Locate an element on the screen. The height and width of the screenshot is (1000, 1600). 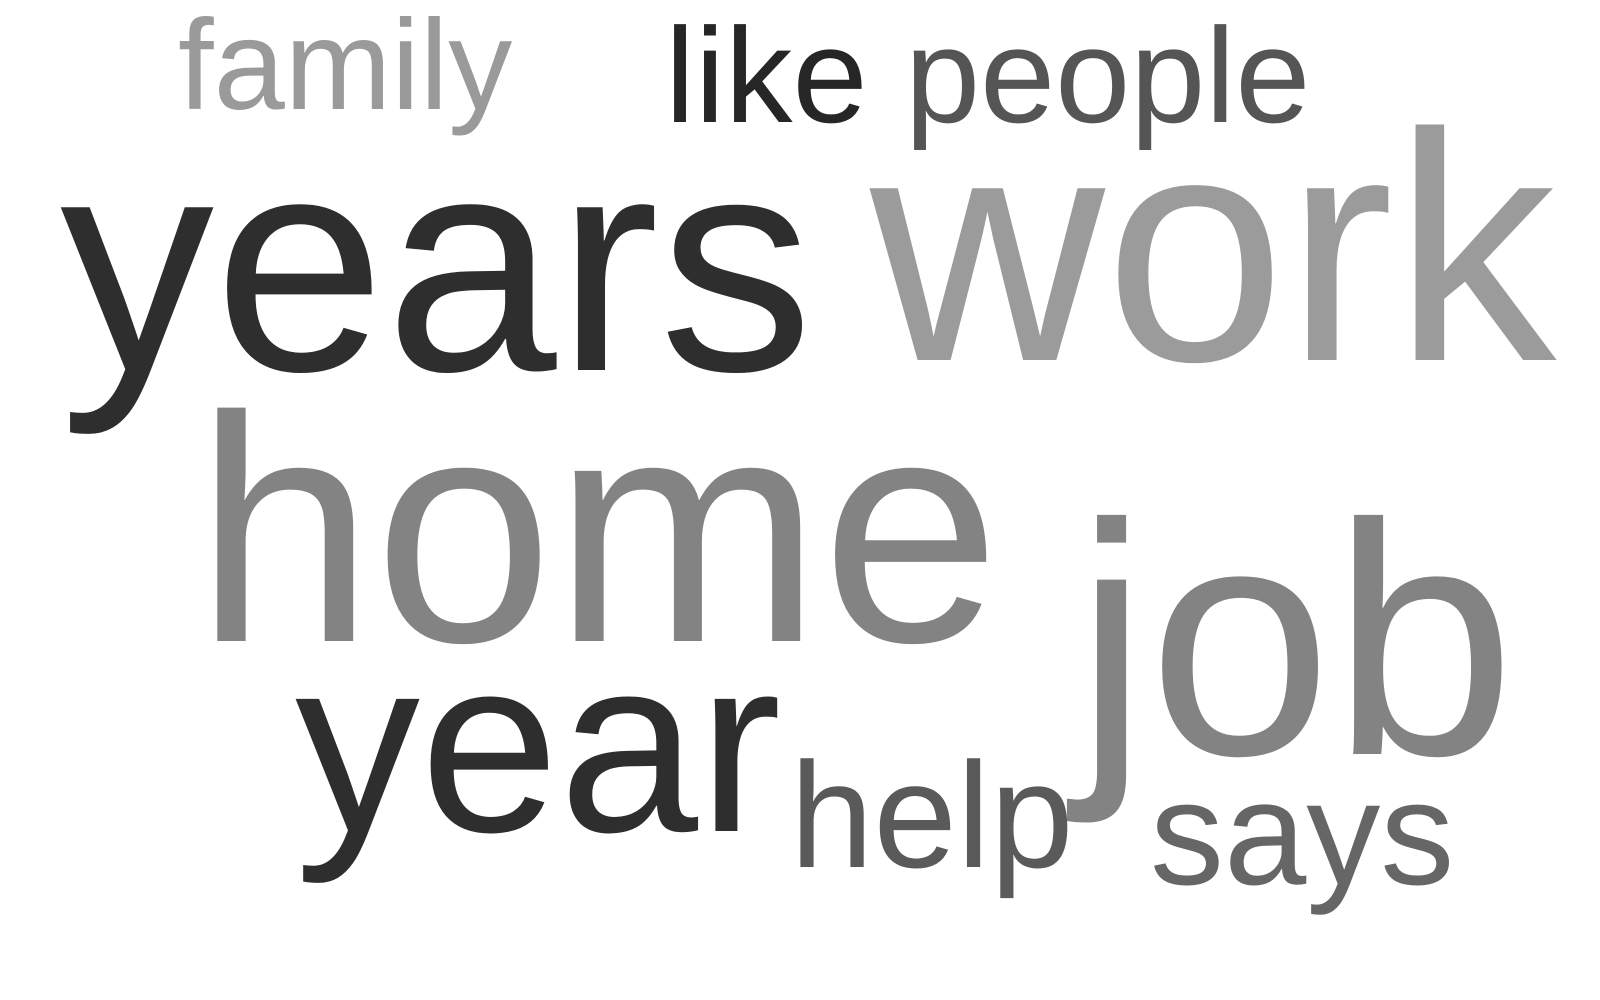
word-like: like is located at coordinates (766, 75).